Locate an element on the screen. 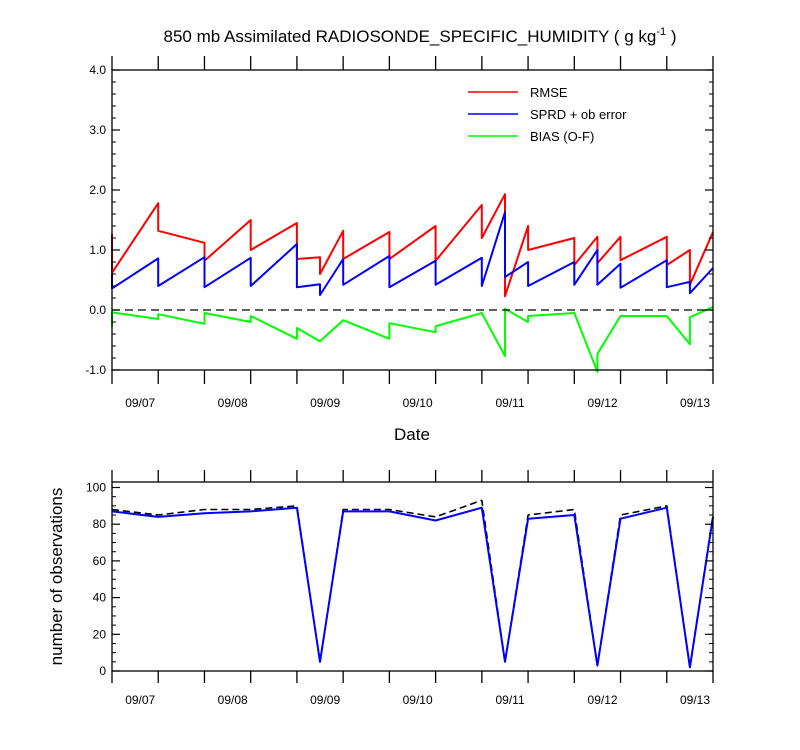 The height and width of the screenshot is (750, 800). y-tick-label: 1.0 is located at coordinates (97, 250).